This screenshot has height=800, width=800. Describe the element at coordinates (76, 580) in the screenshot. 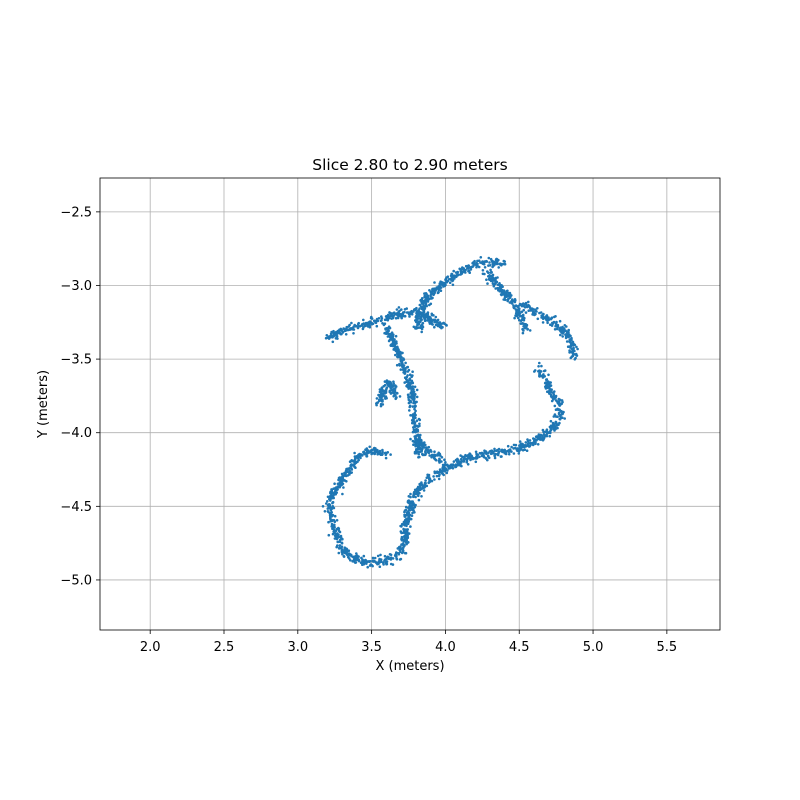

I see `y-tick-label: −5.0` at that location.